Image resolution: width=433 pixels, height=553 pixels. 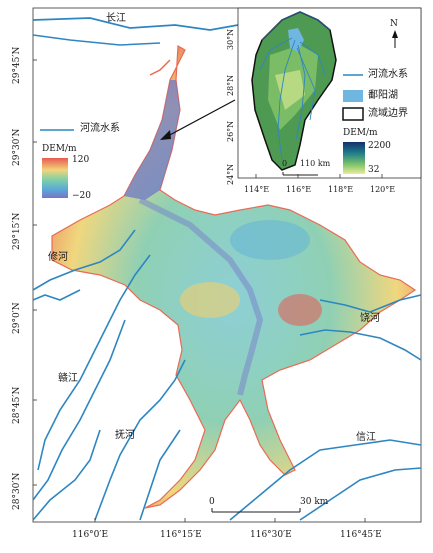 I want to click on scale-end: 30 km, so click(x=314, y=502).